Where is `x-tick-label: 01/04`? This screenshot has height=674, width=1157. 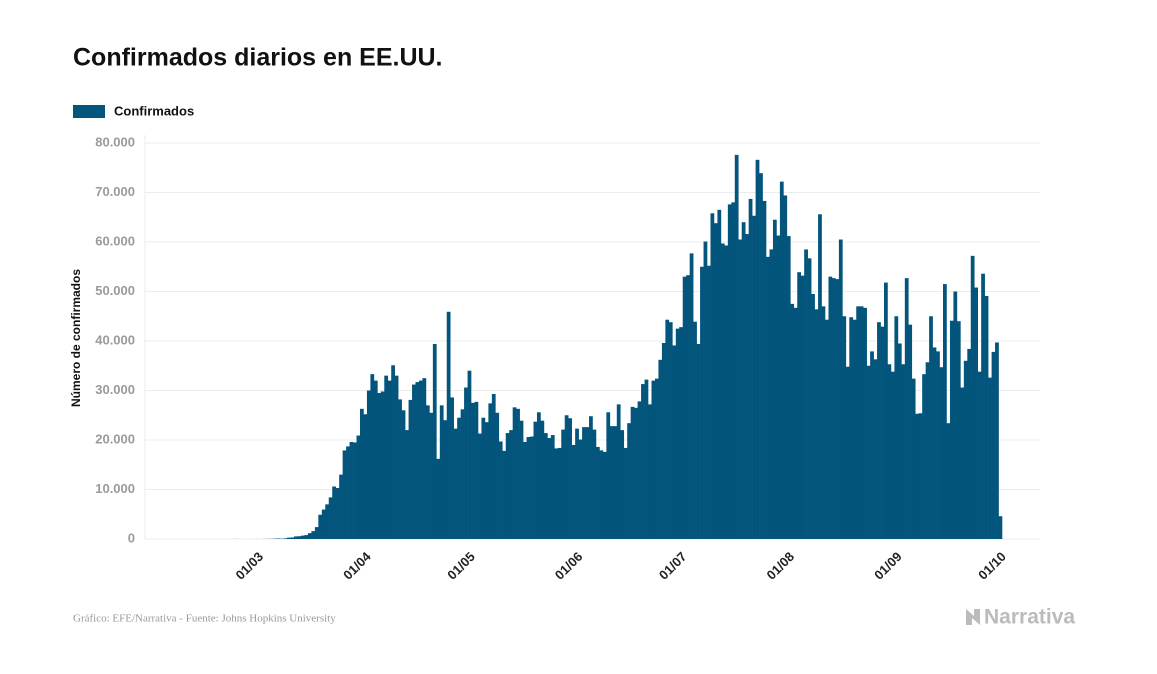 x-tick-label: 01/04 is located at coordinates (357, 565).